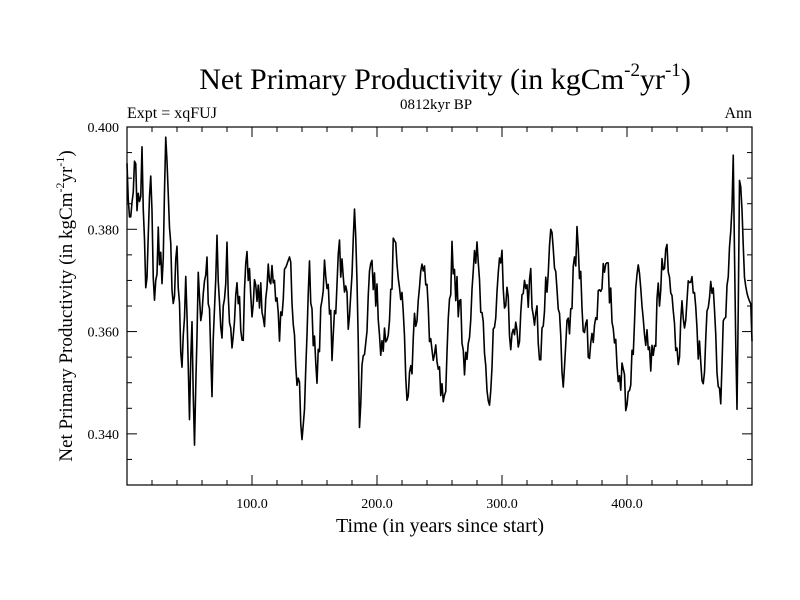 Image resolution: width=800 pixels, height=600 pixels. What do you see at coordinates (411, 79) in the screenshot?
I see `chart-title-main: Net Primary Productivity (in kgCm` at bounding box center [411, 79].